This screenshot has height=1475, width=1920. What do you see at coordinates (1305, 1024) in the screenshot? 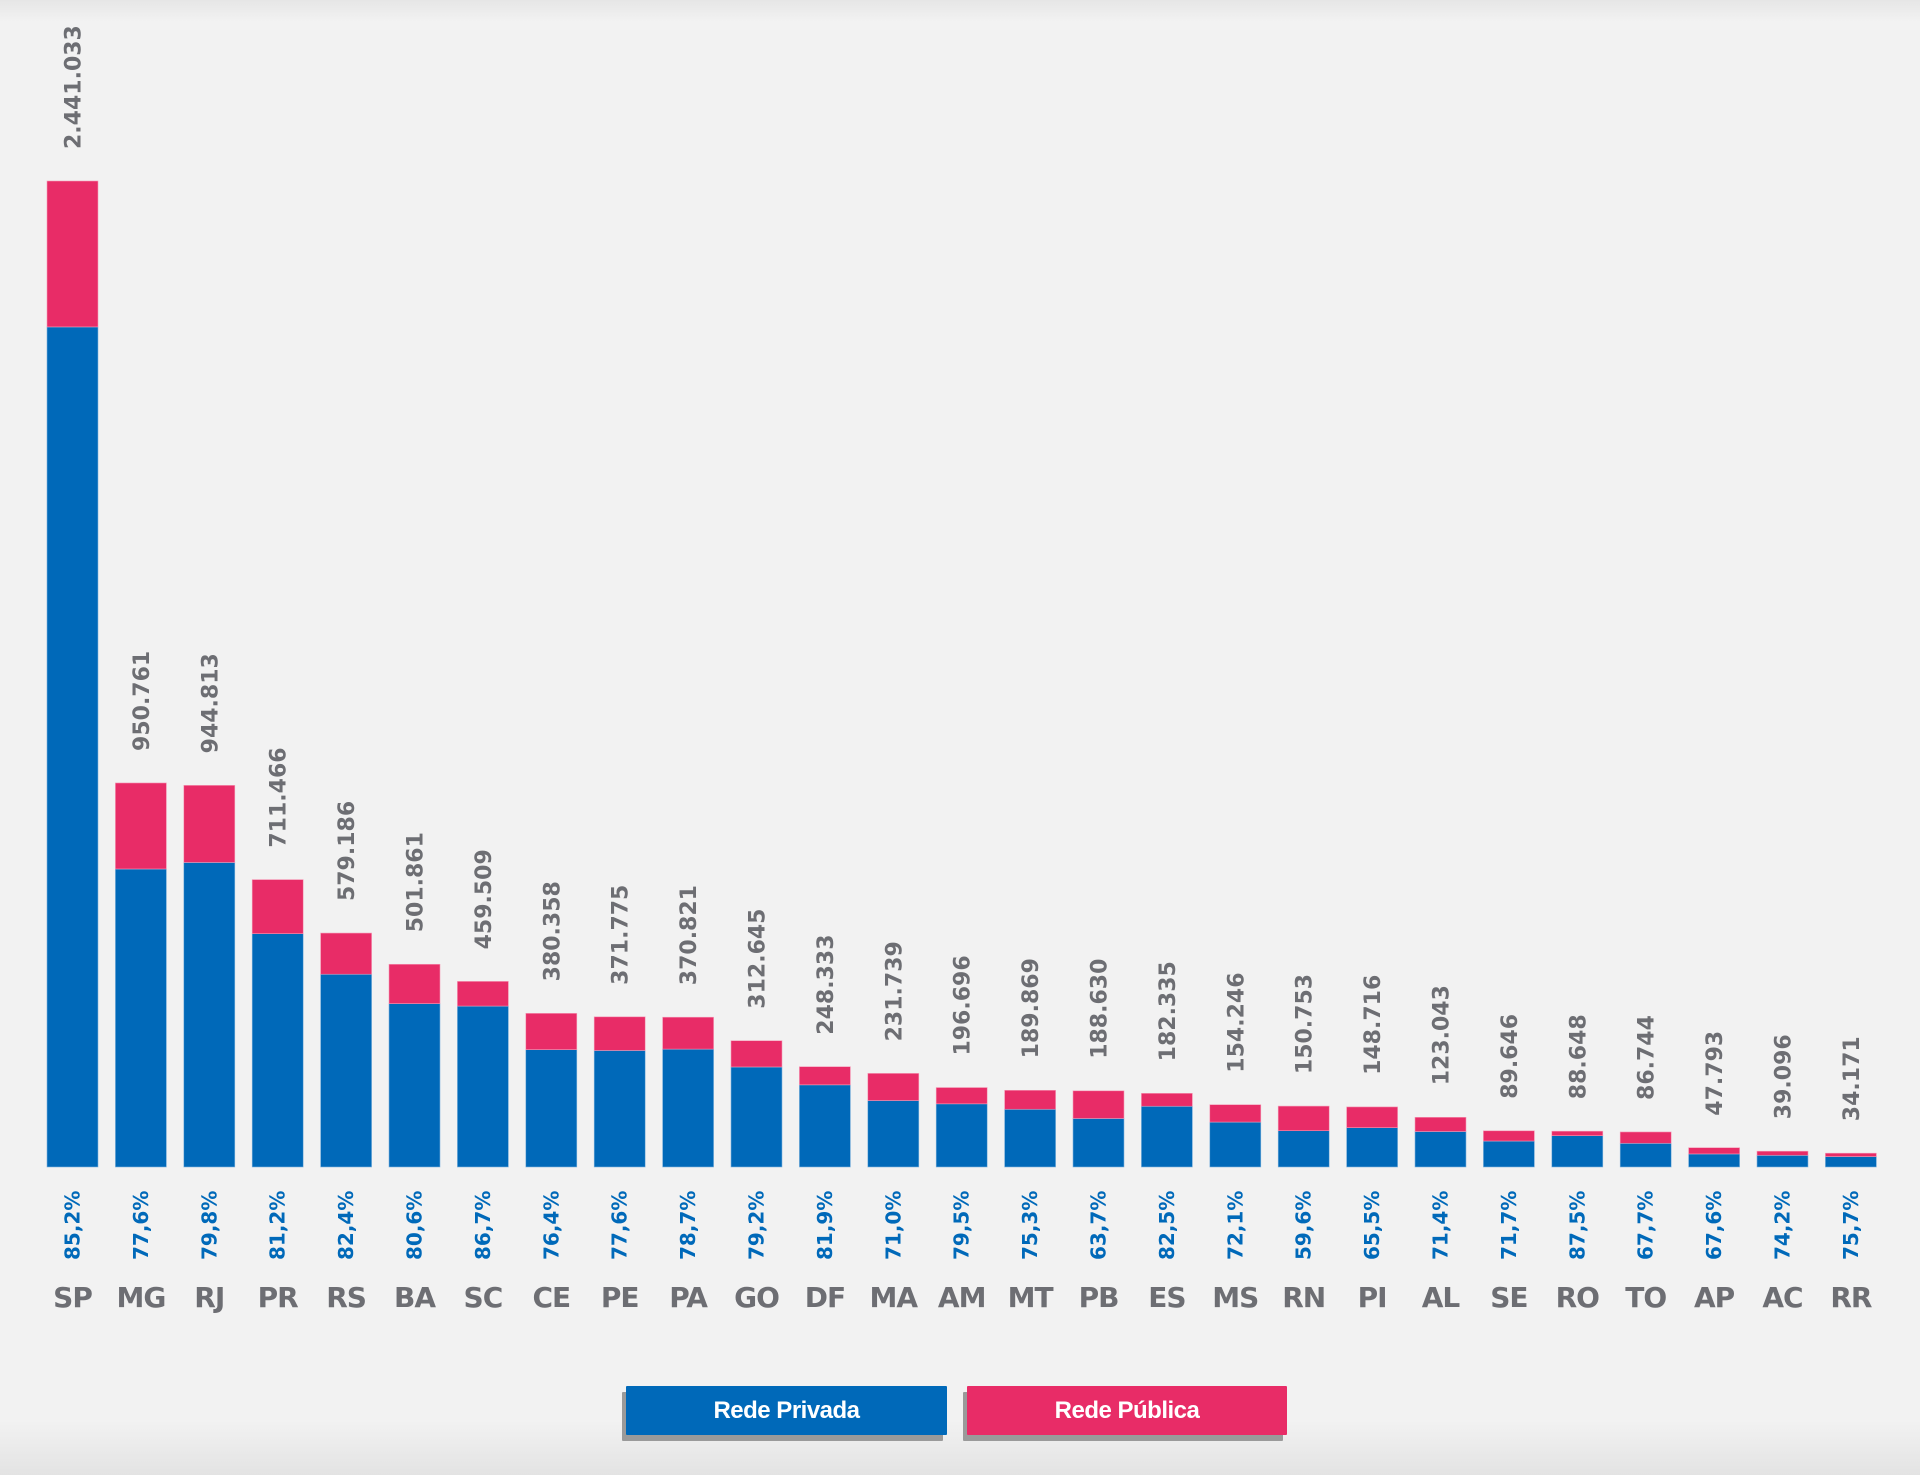
I see `total-label-rn: 150.753` at bounding box center [1305, 1024].